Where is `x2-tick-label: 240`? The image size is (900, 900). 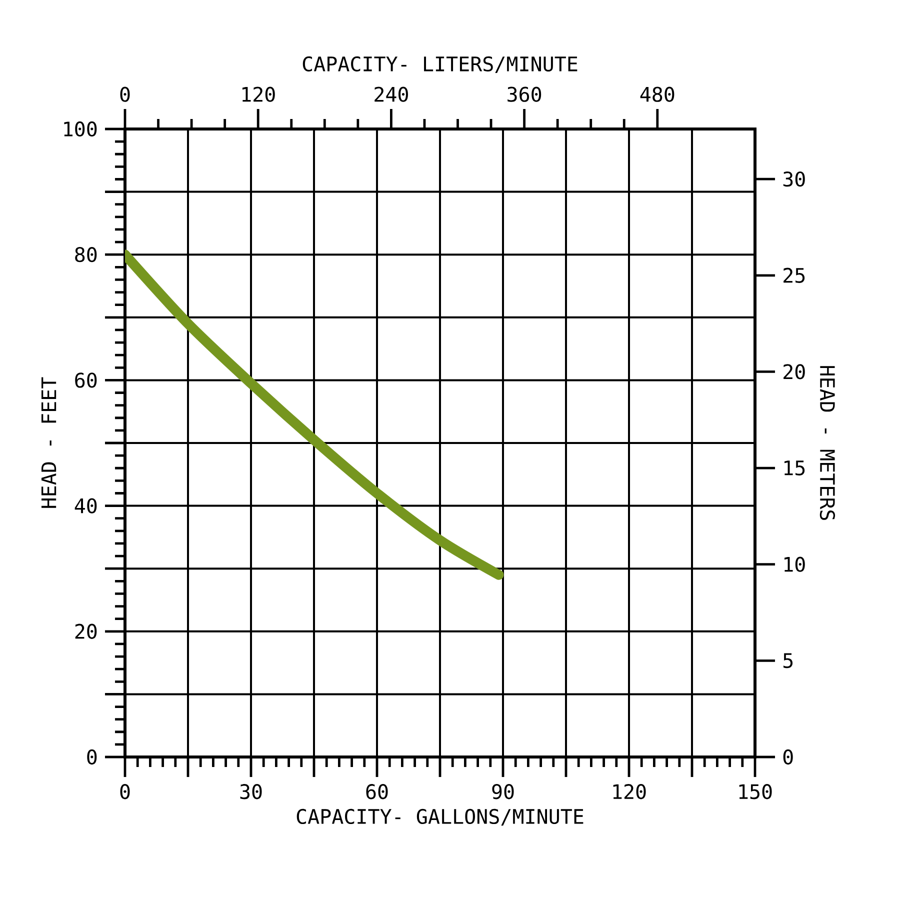
x2-tick-label: 240 is located at coordinates (391, 94).